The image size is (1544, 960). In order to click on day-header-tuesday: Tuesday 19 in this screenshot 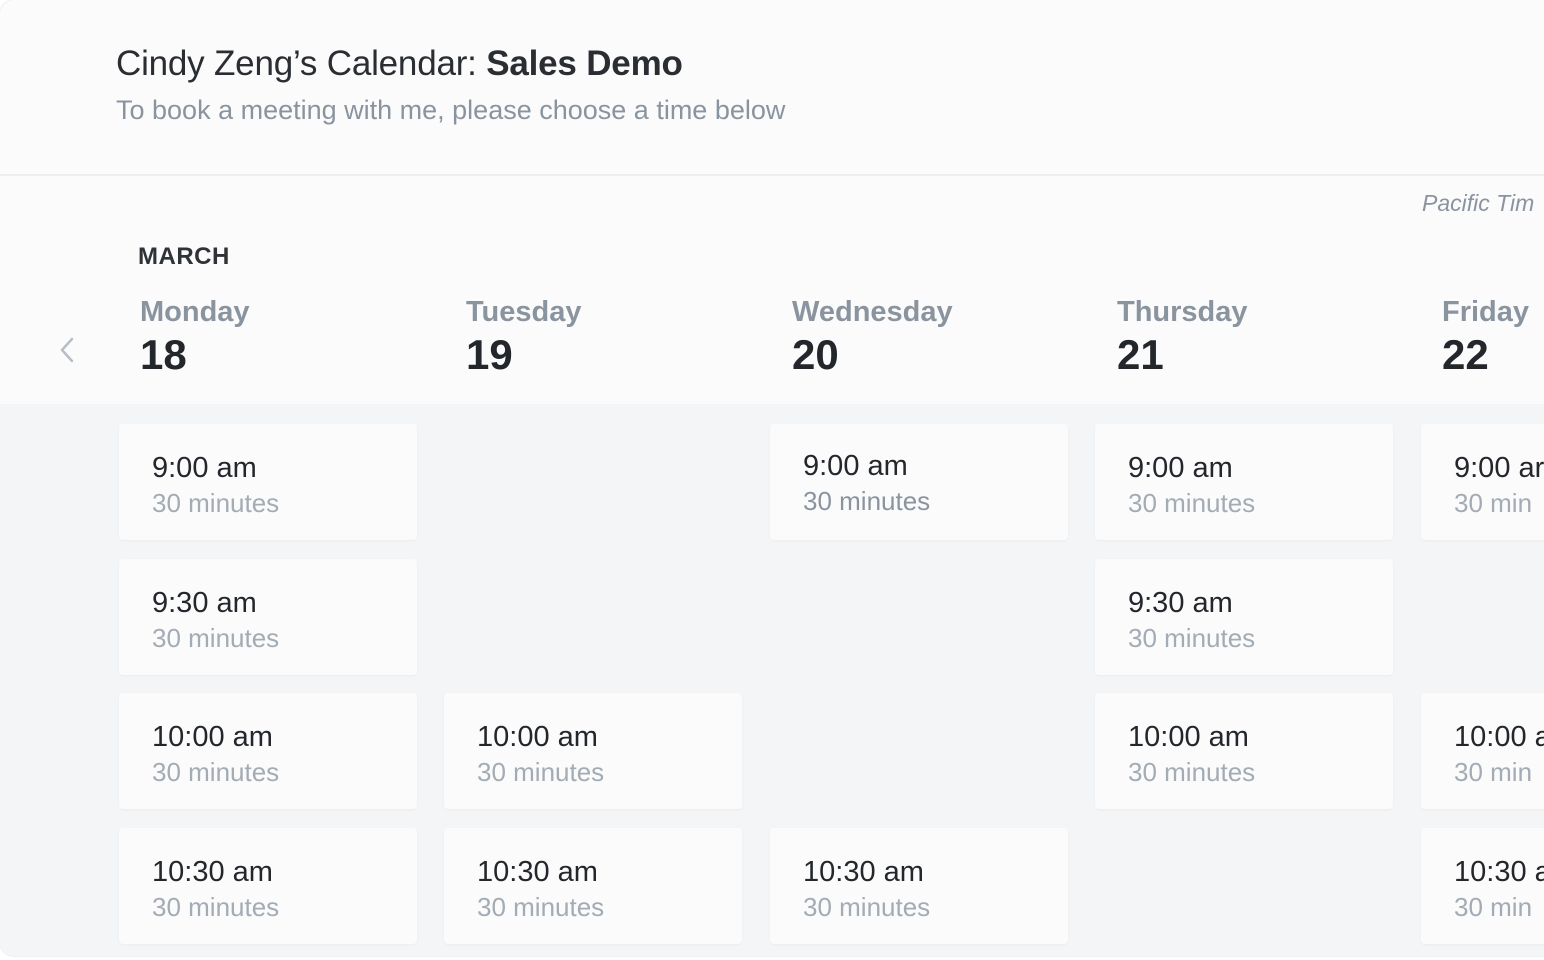, I will do `click(524, 337)`.